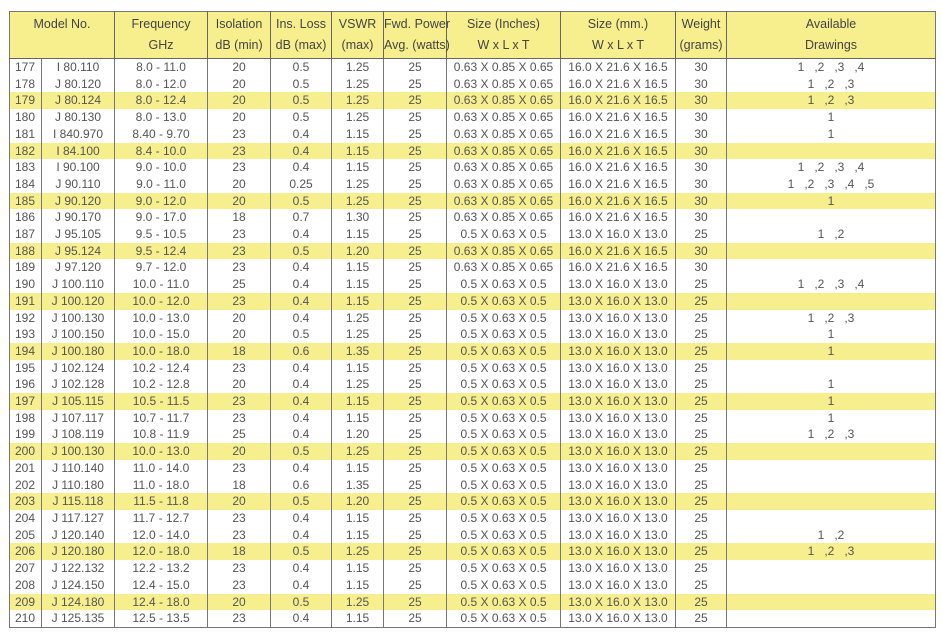  Describe the element at coordinates (239, 501) in the screenshot. I see `isolation-cell: 20` at that location.